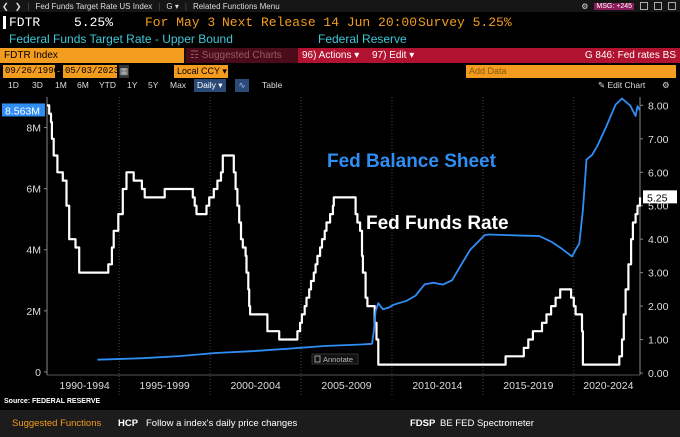 This screenshot has width=680, height=437. Describe the element at coordinates (602, 85) in the screenshot. I see `pencil-icon: ✎` at that location.